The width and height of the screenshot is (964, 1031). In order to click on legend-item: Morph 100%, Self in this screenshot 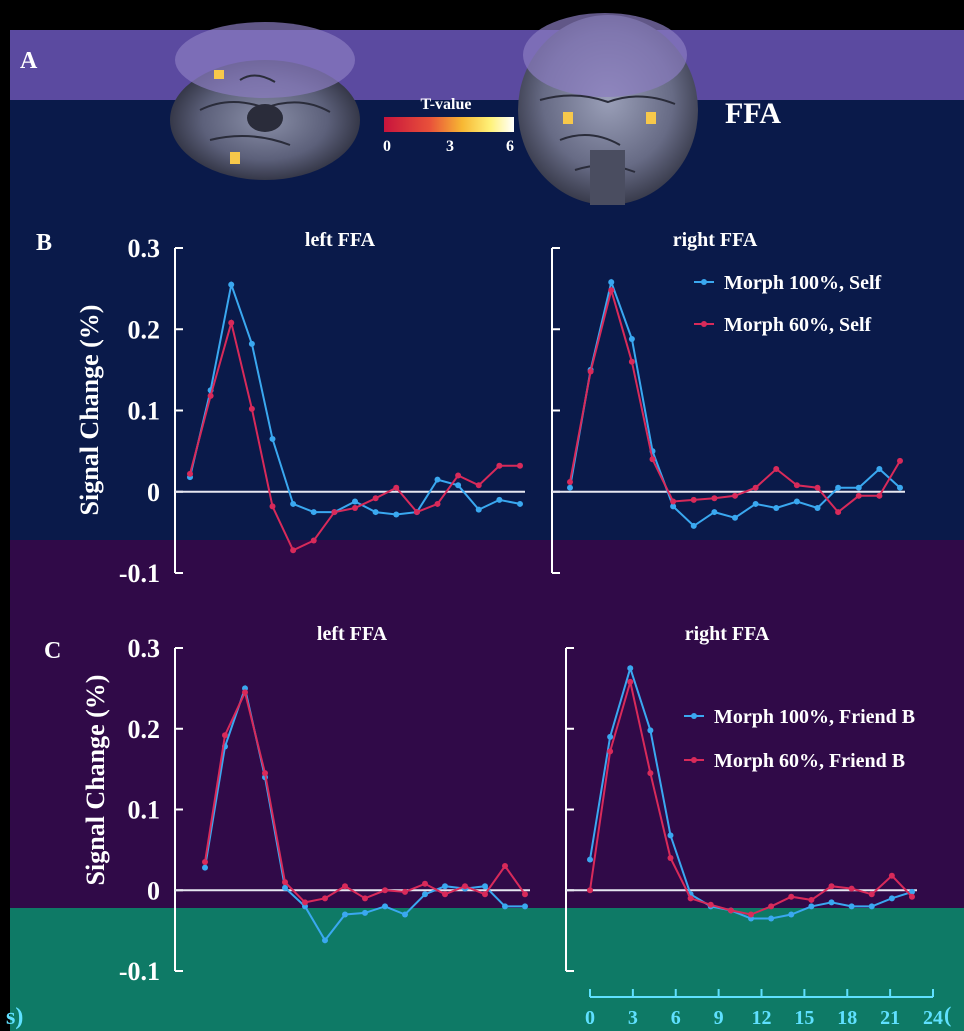, I will do `click(788, 283)`.